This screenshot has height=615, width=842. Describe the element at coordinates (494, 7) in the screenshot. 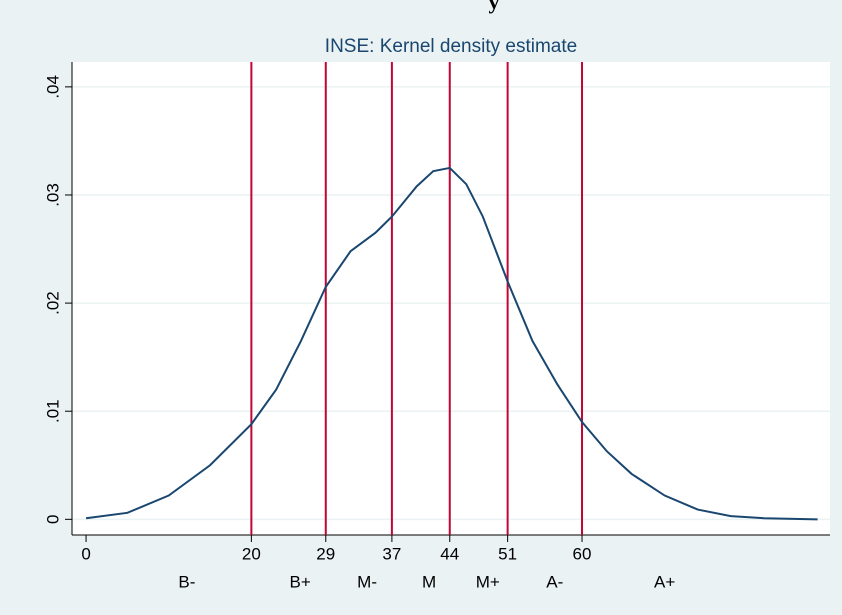

I see `super-title: y` at that location.